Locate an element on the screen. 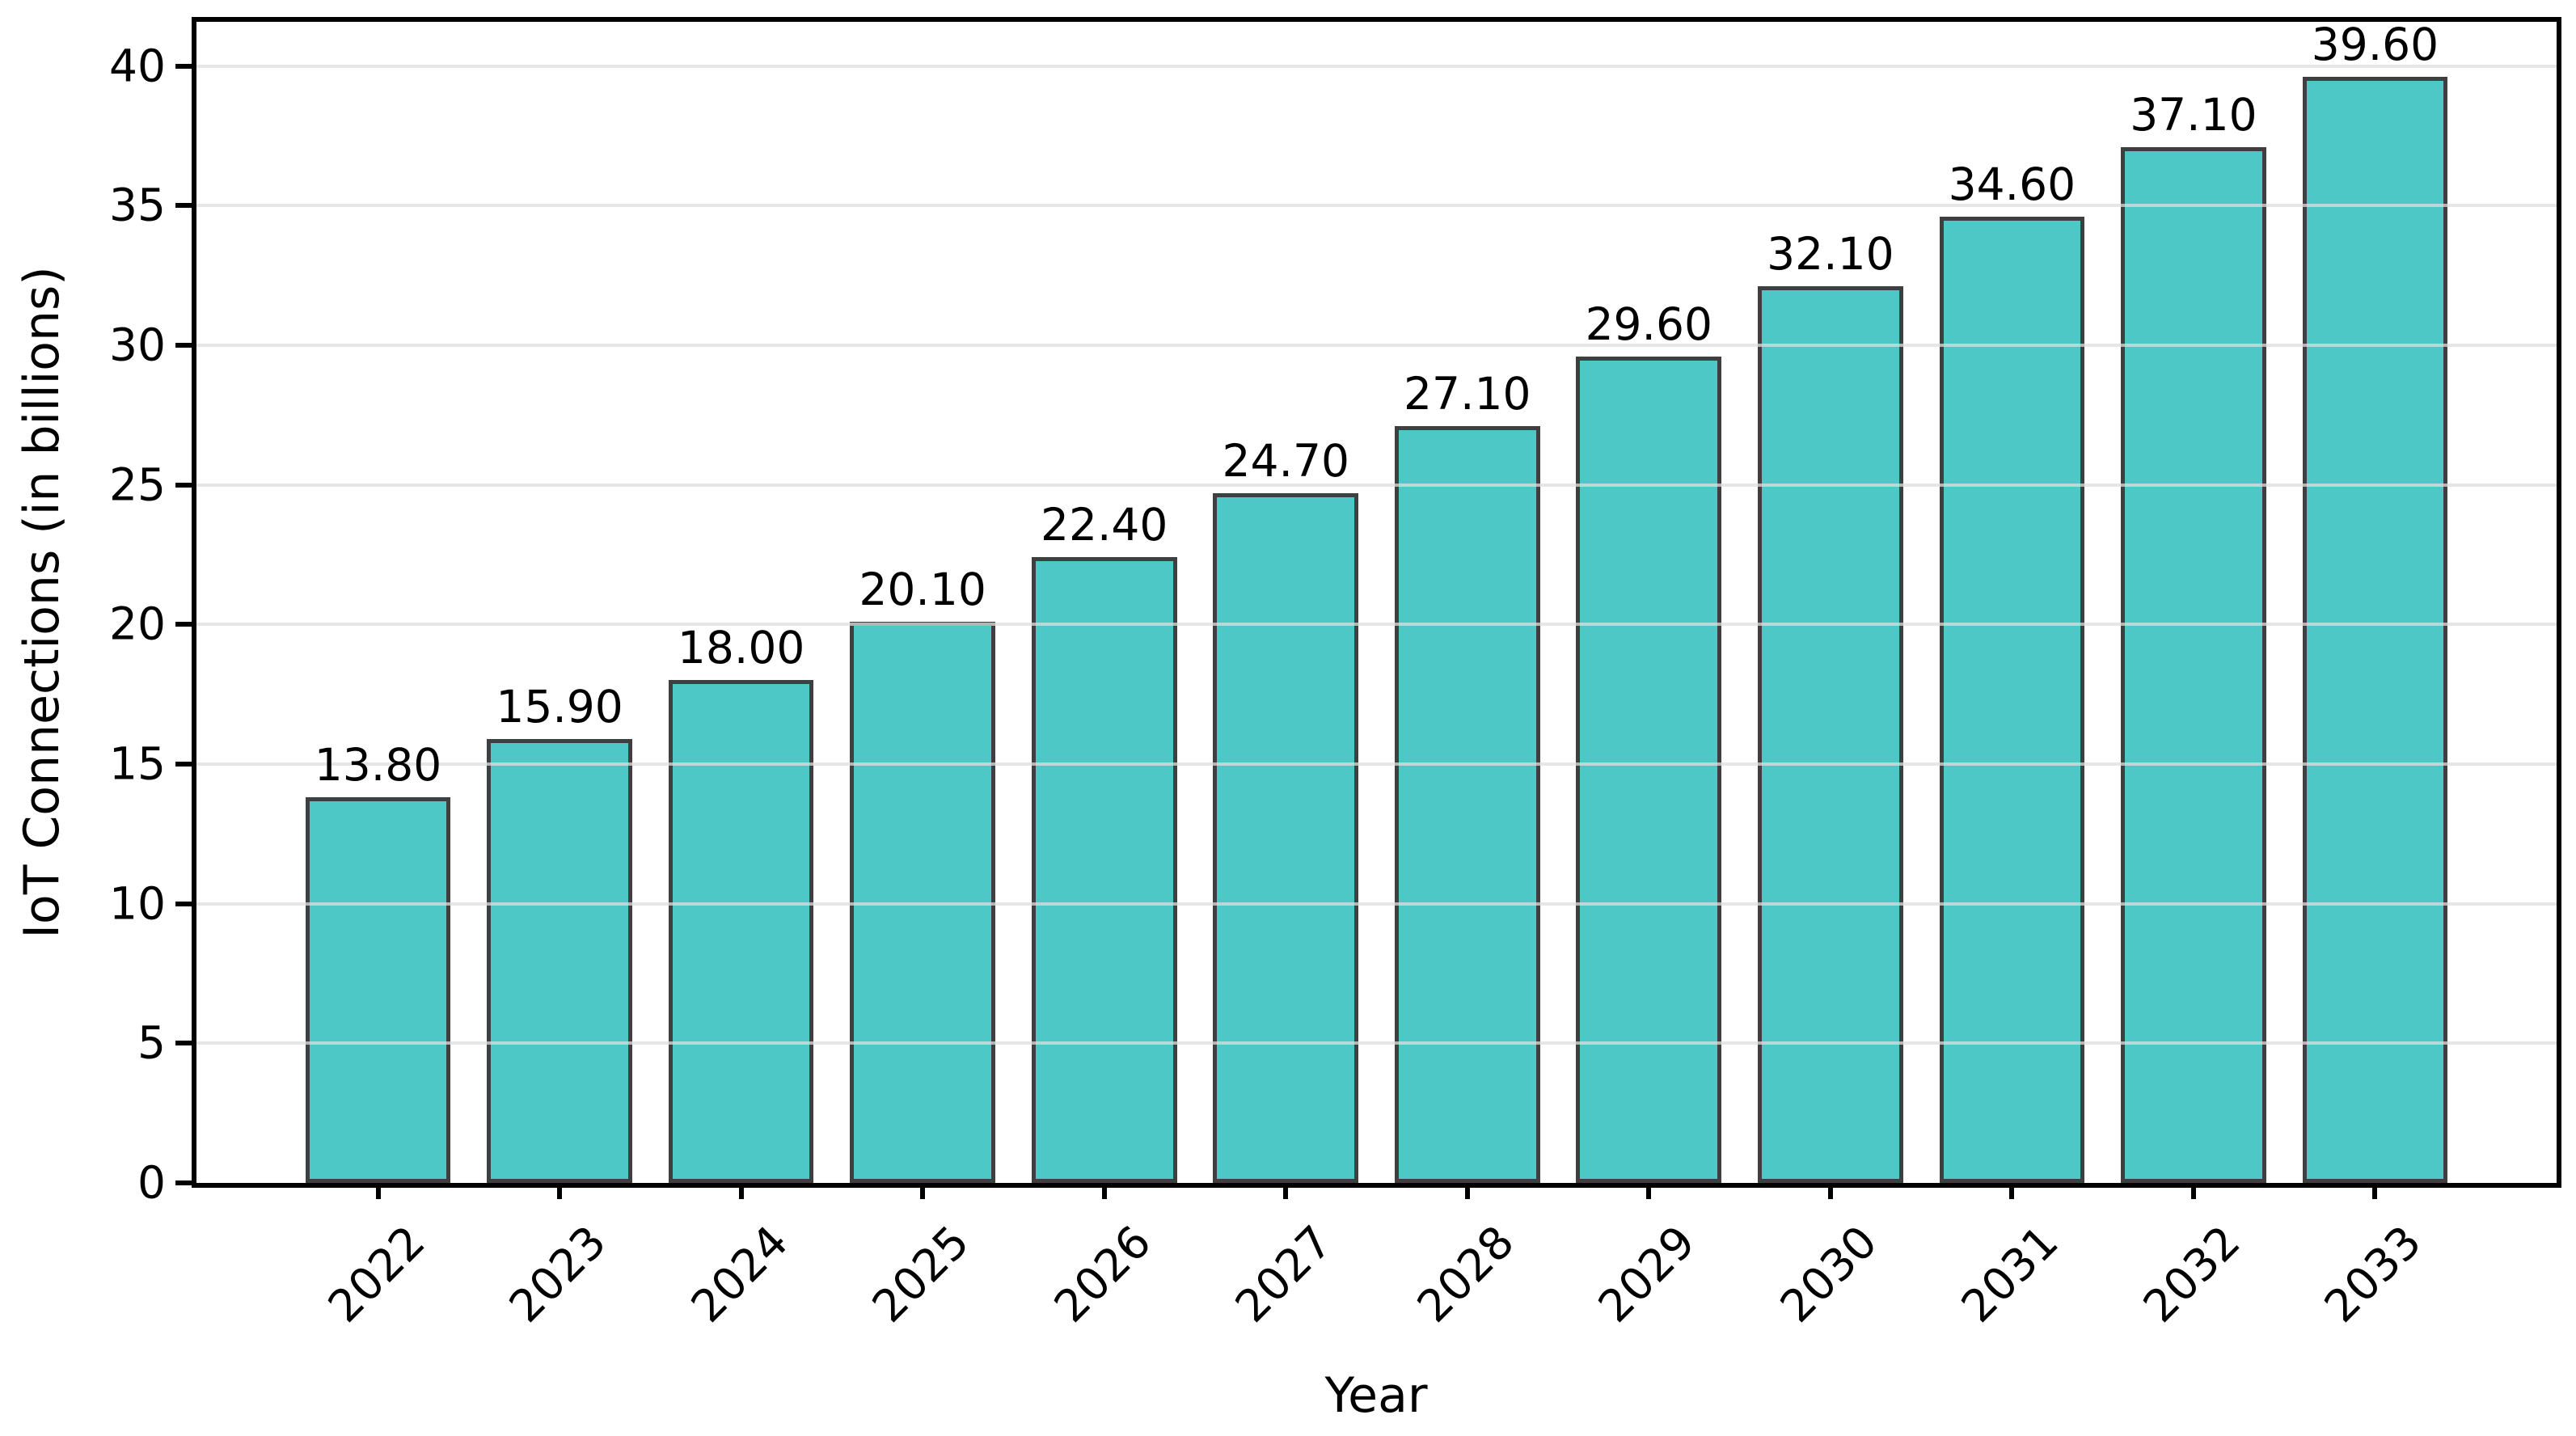  y-tick-label: 10 is located at coordinates (137, 903).